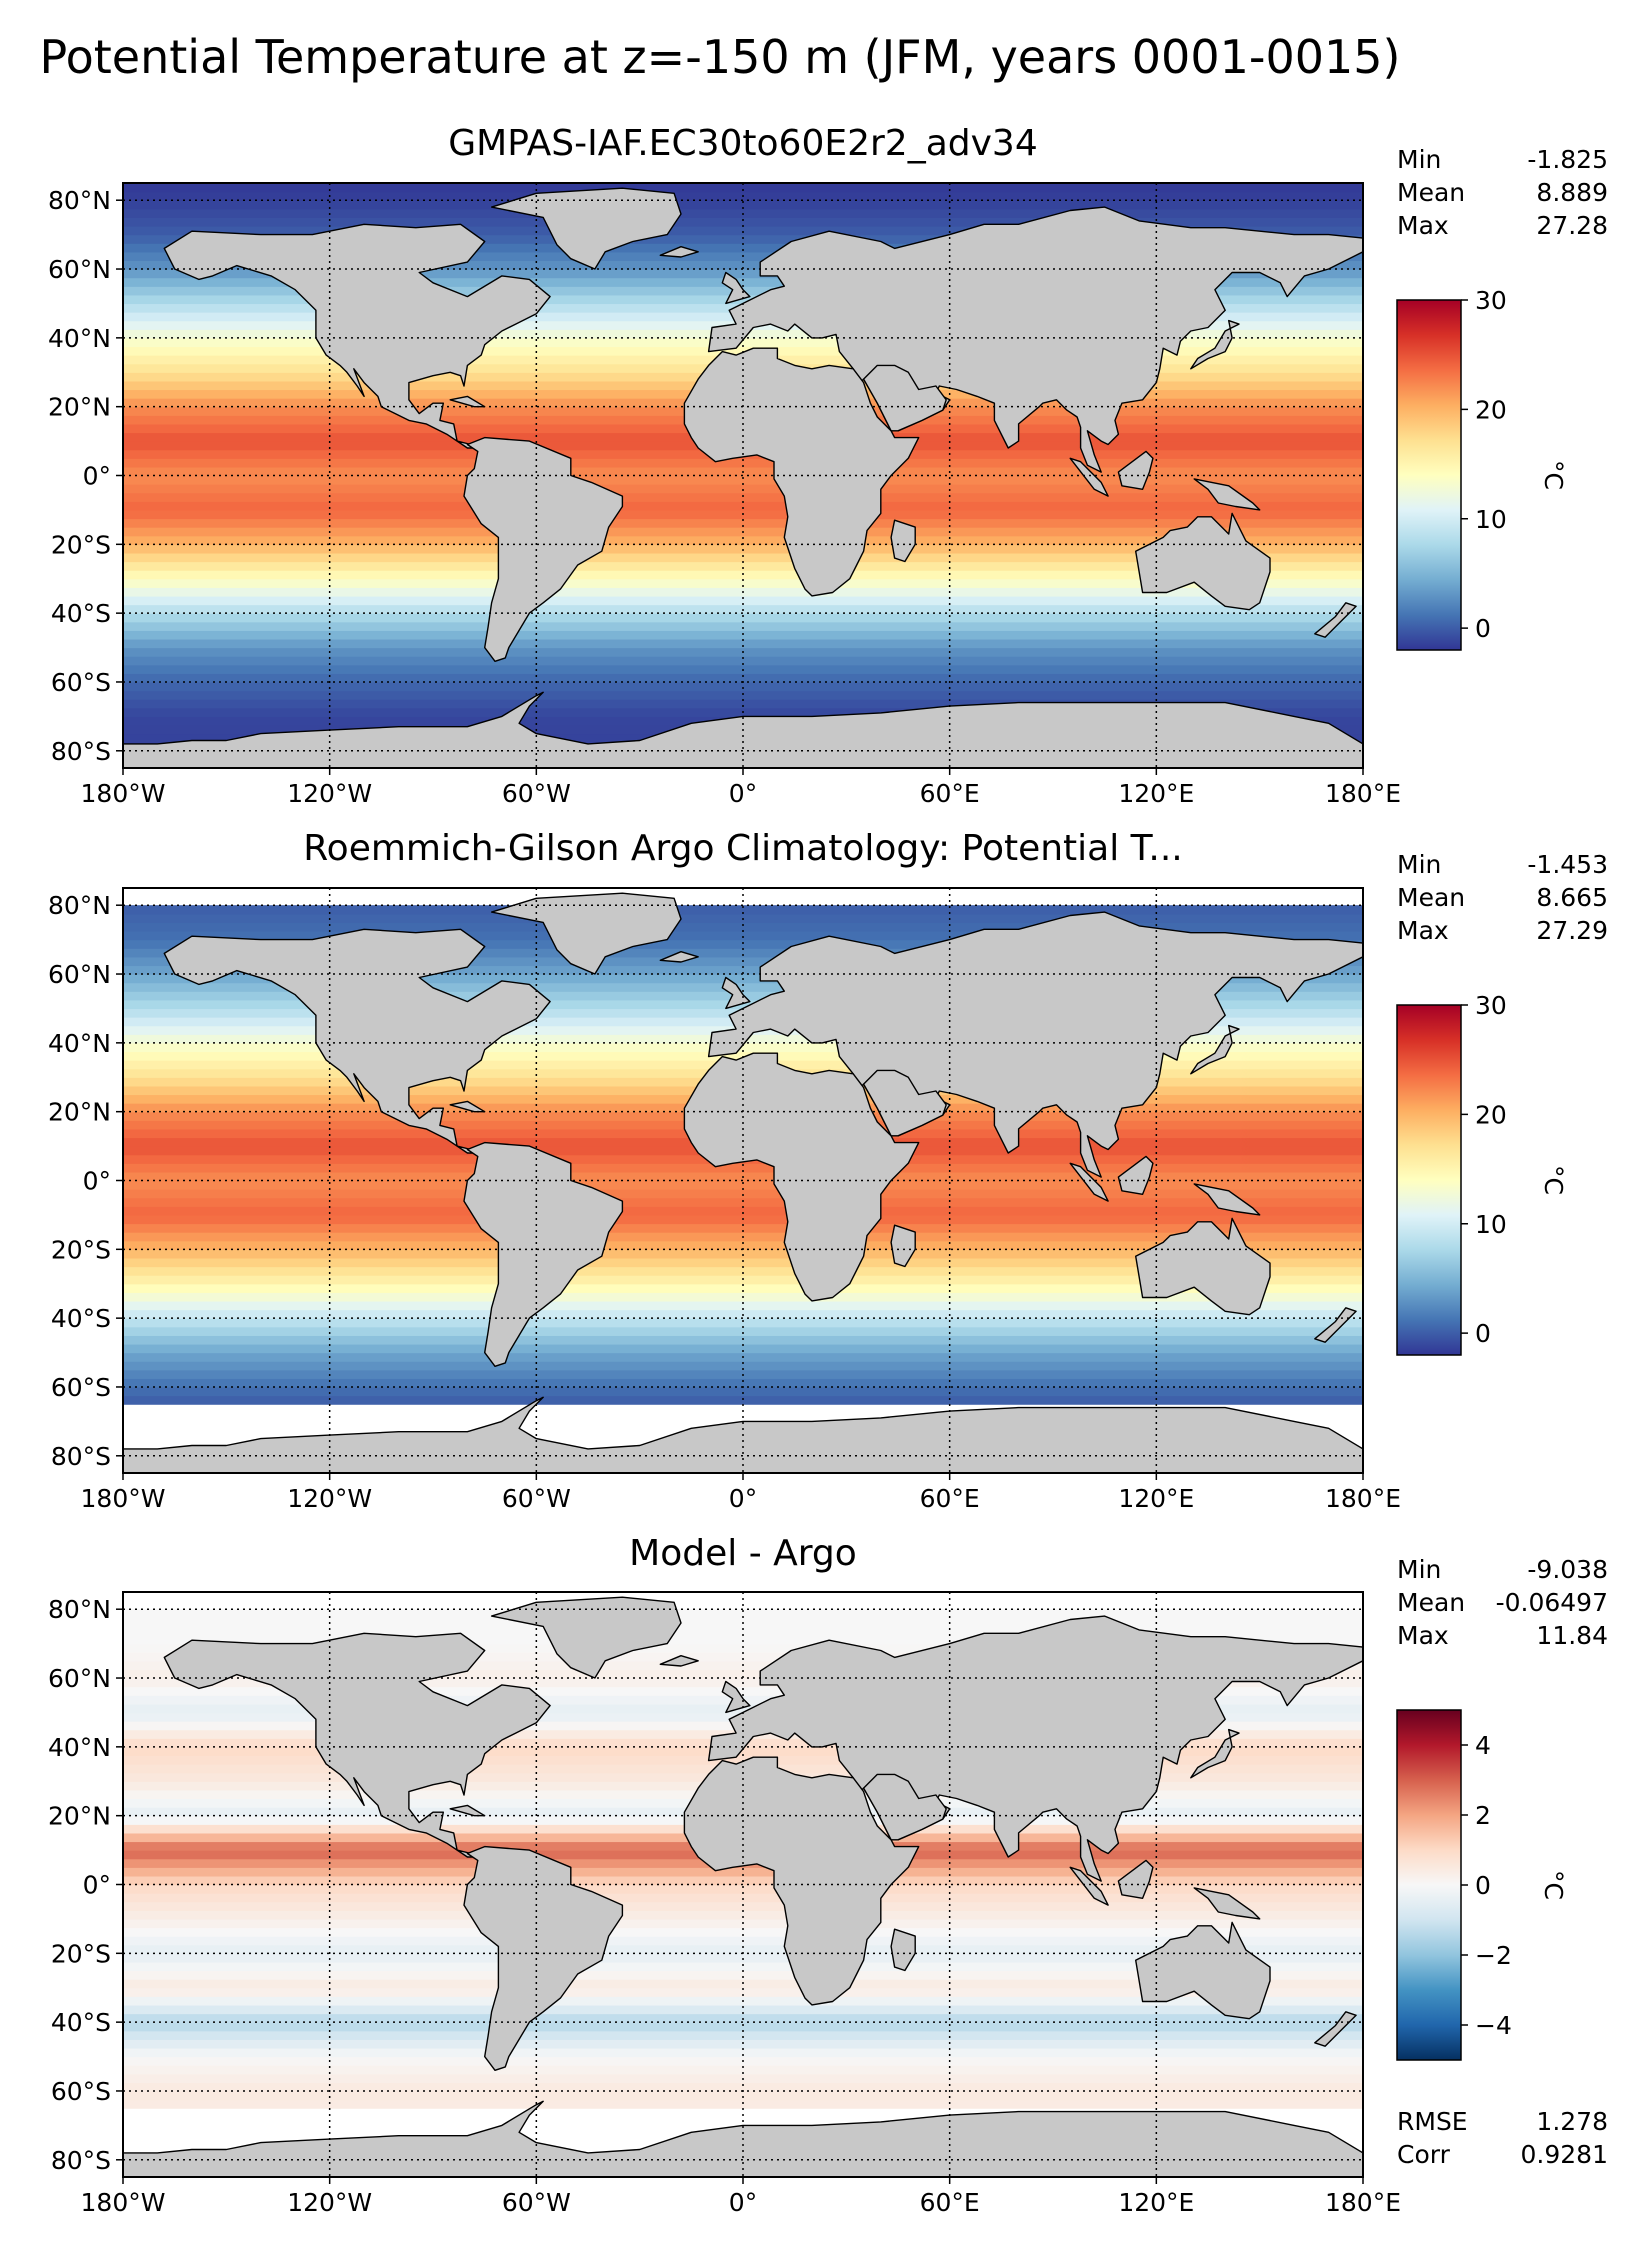 This screenshot has height=2265, width=1651. I want to click on land-new-guinea, so click(1227, 1903).